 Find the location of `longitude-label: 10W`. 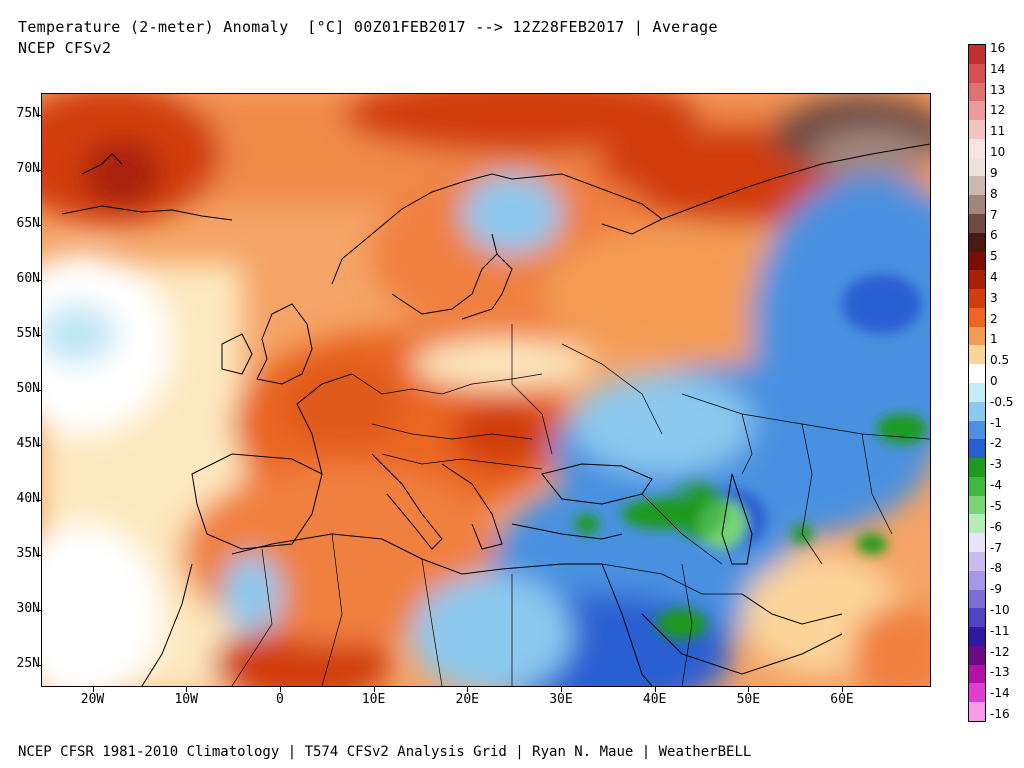

longitude-label: 10W is located at coordinates (186, 699).